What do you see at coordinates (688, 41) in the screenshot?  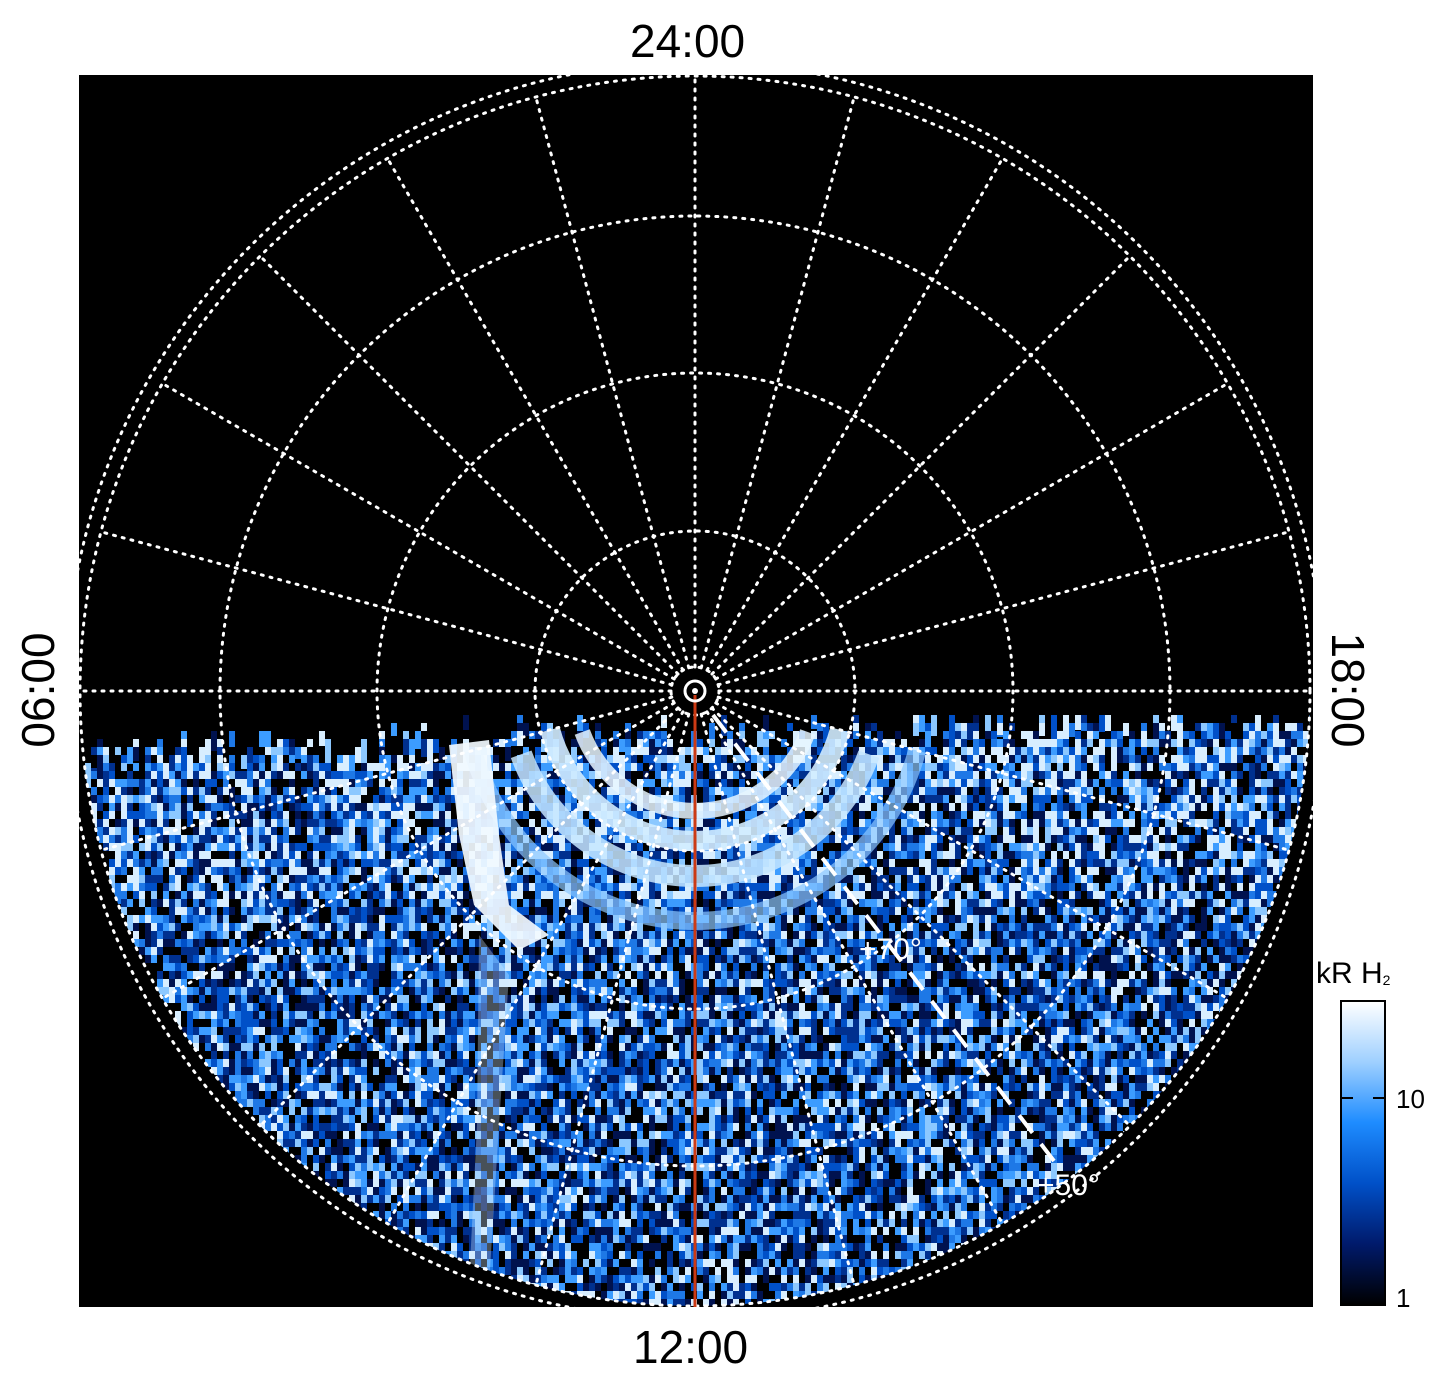 I see `local-time-label-midnight: 24:00` at bounding box center [688, 41].